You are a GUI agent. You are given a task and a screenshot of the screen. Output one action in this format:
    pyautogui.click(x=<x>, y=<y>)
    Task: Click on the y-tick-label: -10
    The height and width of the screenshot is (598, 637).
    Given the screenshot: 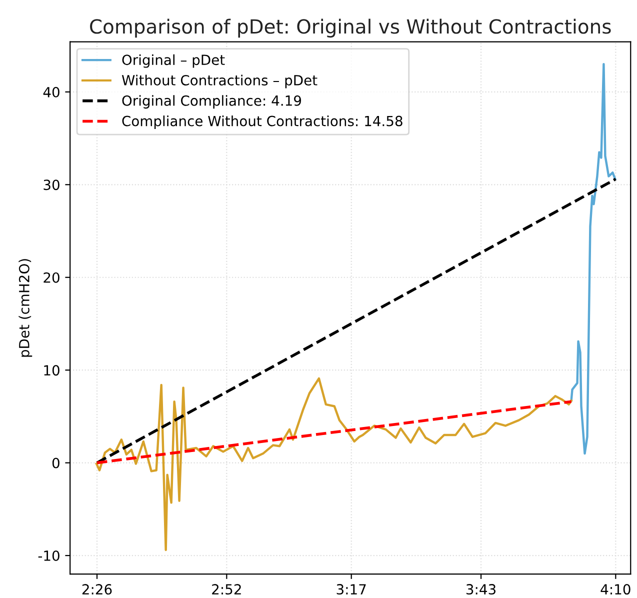 What is the action you would take?
    pyautogui.click(x=49, y=556)
    